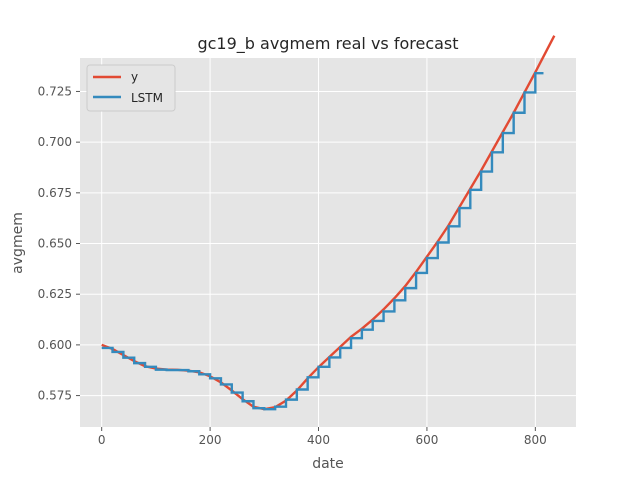 Image resolution: width=640 pixels, height=480 pixels. Describe the element at coordinates (55, 345) in the screenshot. I see `y-tick-label: 0.600` at that location.